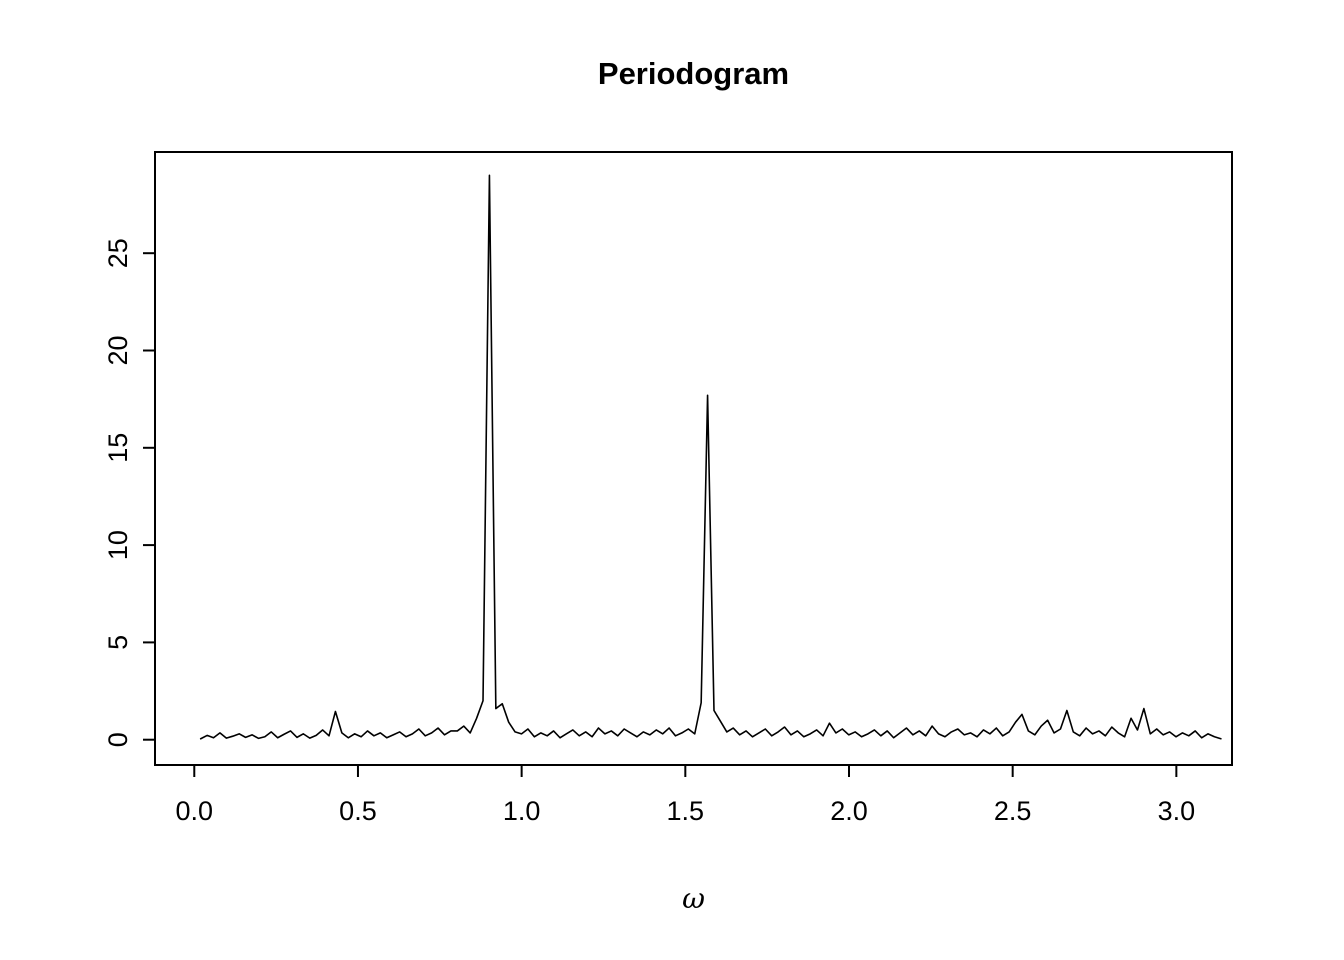 This screenshot has width=1344, height=960. I want to click on x-tick-label: 0.0, so click(195, 811).